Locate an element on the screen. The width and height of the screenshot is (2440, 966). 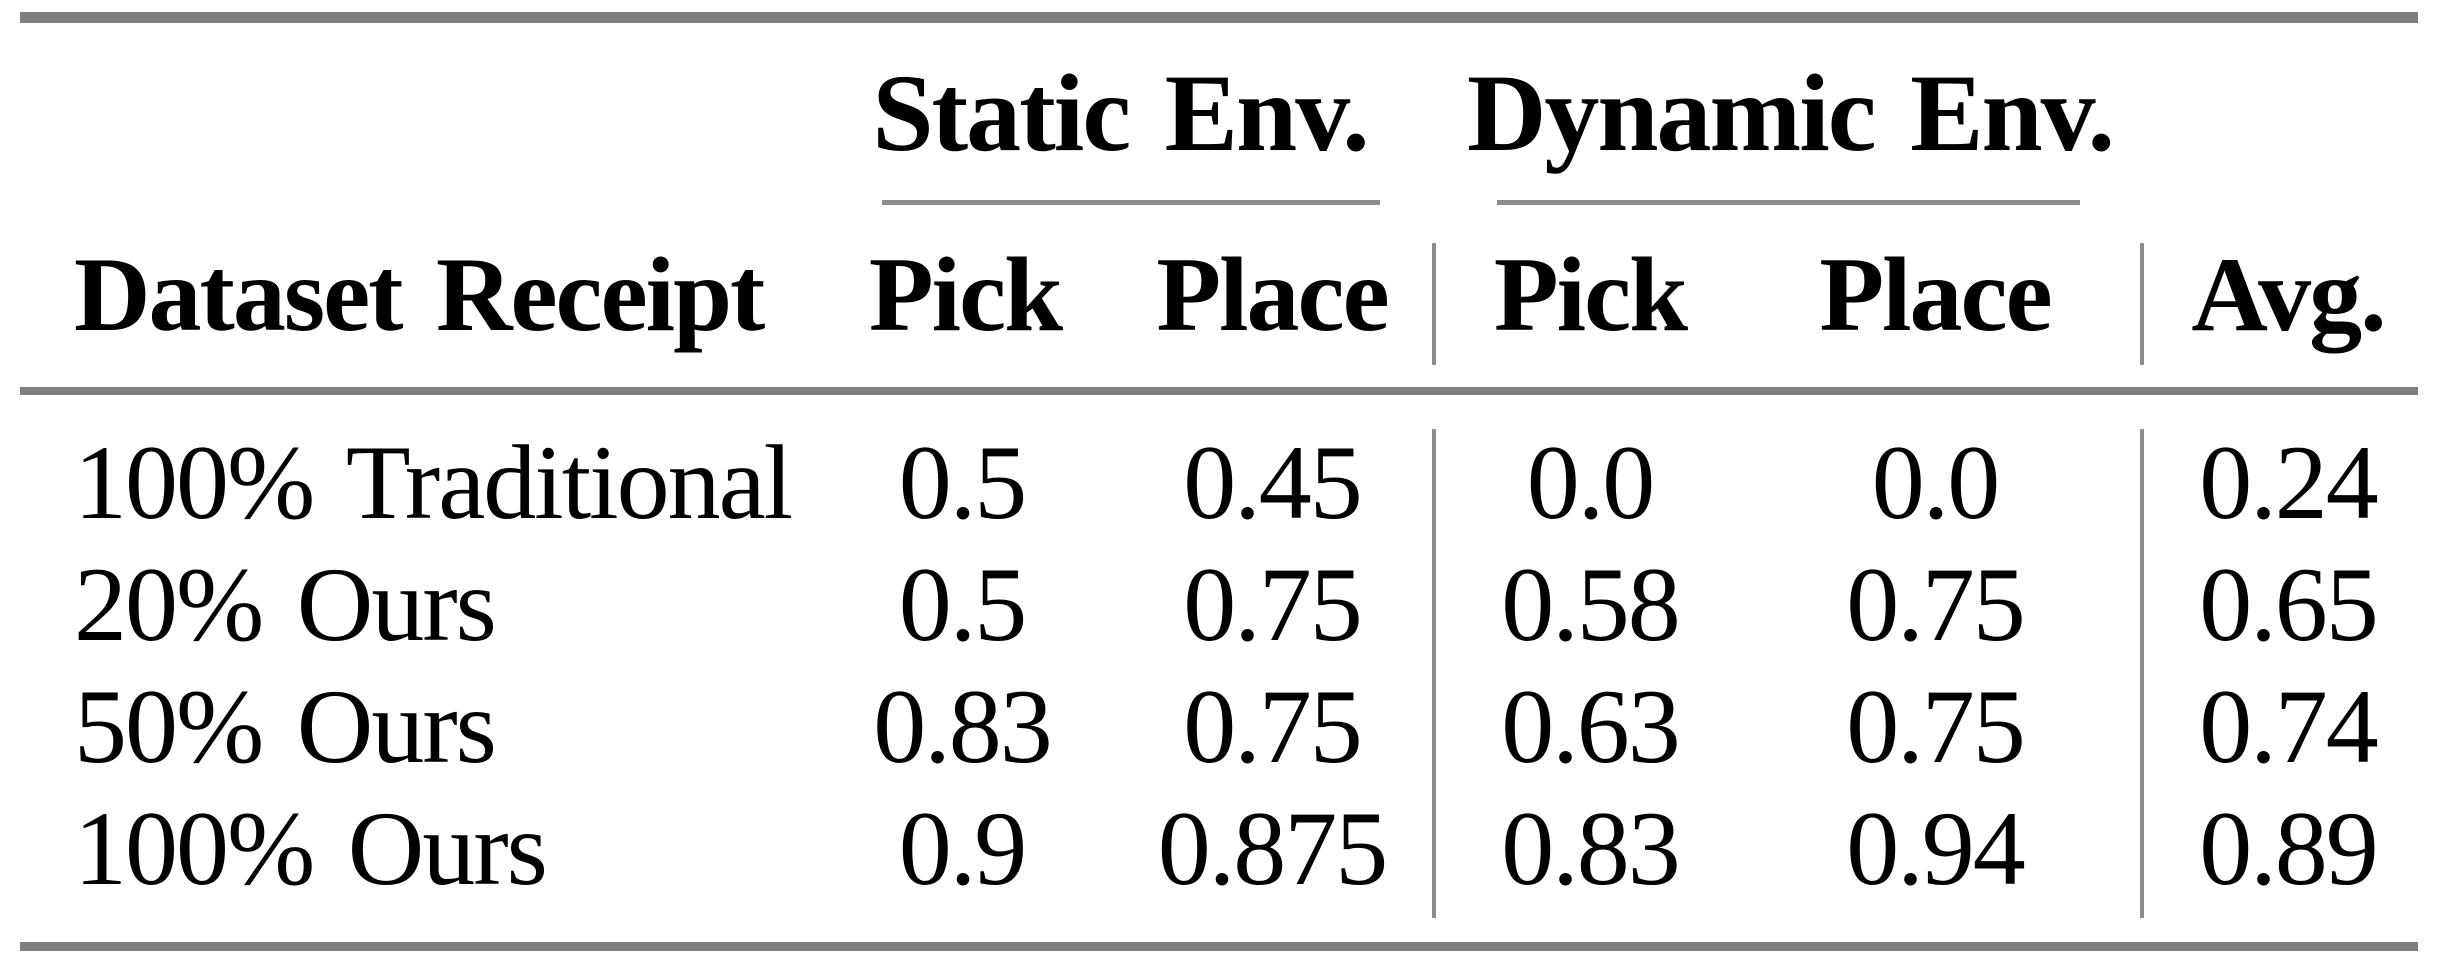
header-static-pick: Pick is located at coordinates (965, 294).